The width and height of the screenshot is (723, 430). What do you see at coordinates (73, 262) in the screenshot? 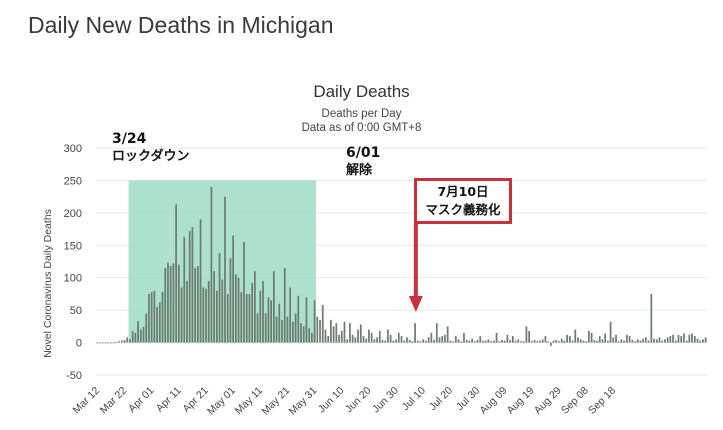
I see `y-axis-ticks: -50 0 50 100 150 200 250 300` at bounding box center [73, 262].